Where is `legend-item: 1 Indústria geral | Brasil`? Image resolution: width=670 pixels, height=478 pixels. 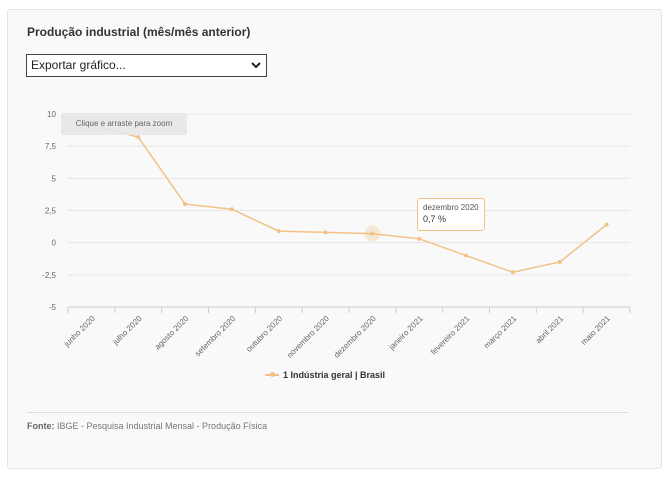
legend-item: 1 Indústria geral | Brasil is located at coordinates (325, 375).